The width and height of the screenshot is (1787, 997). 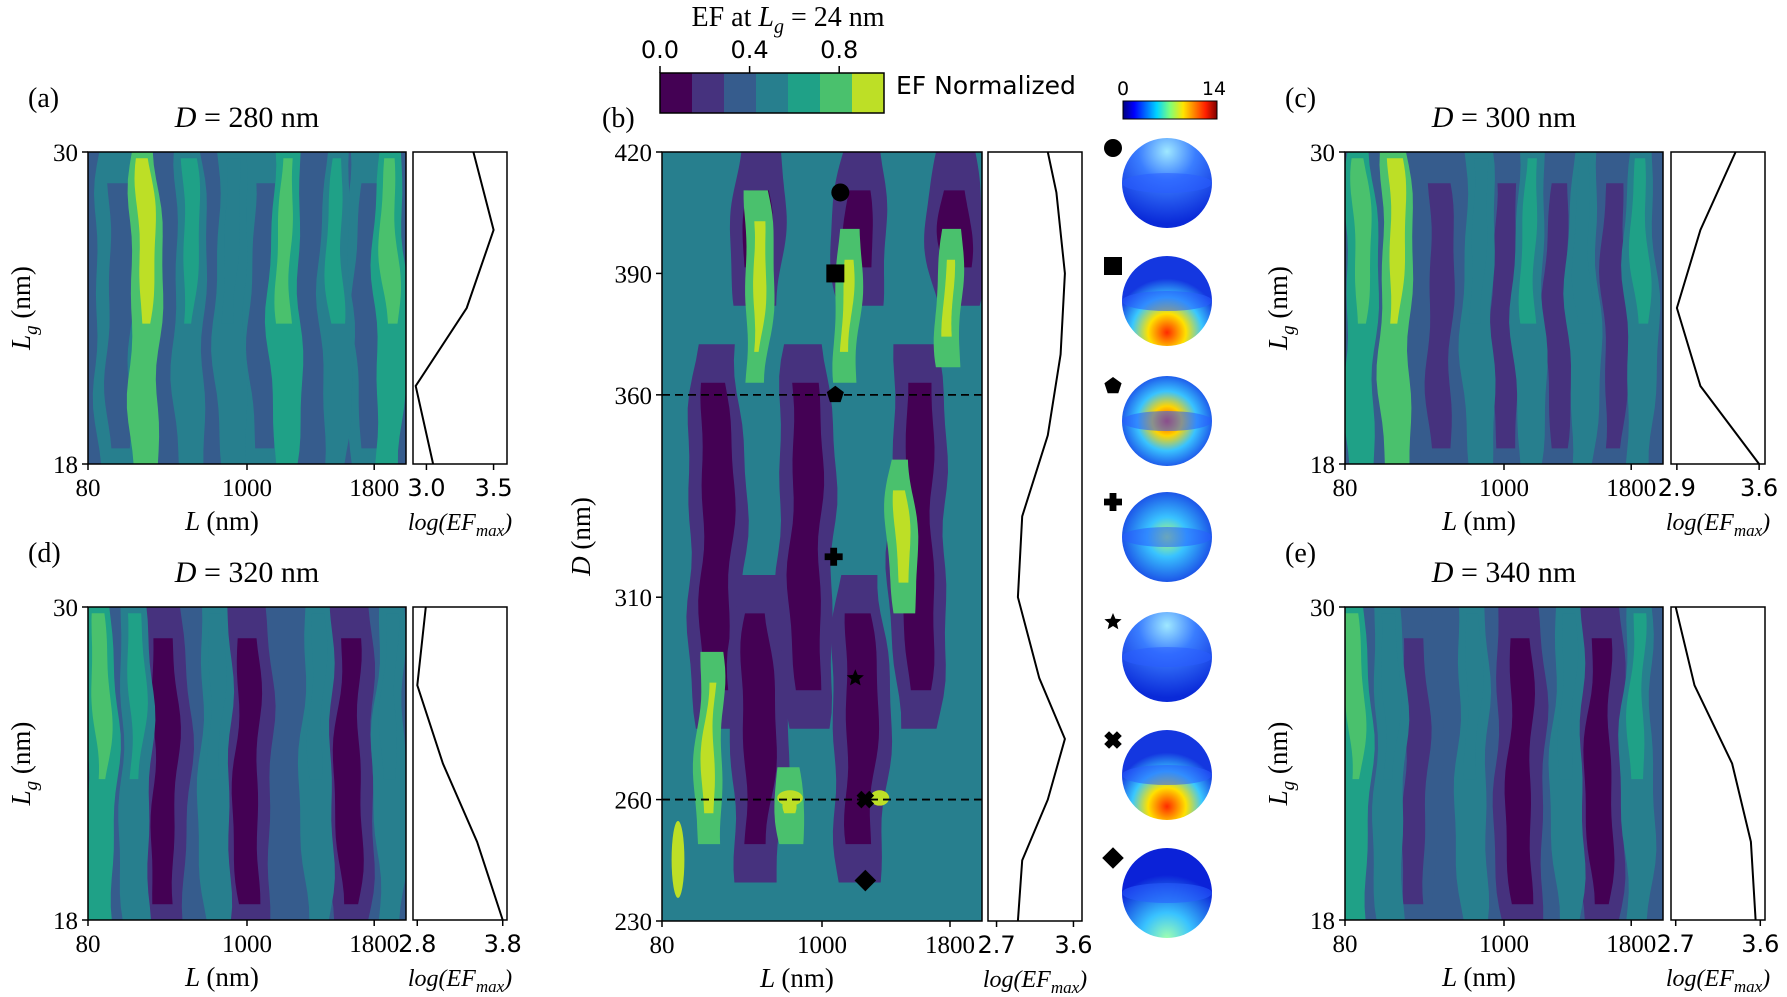 What do you see at coordinates (855, 677) in the screenshot?
I see `star-marker` at bounding box center [855, 677].